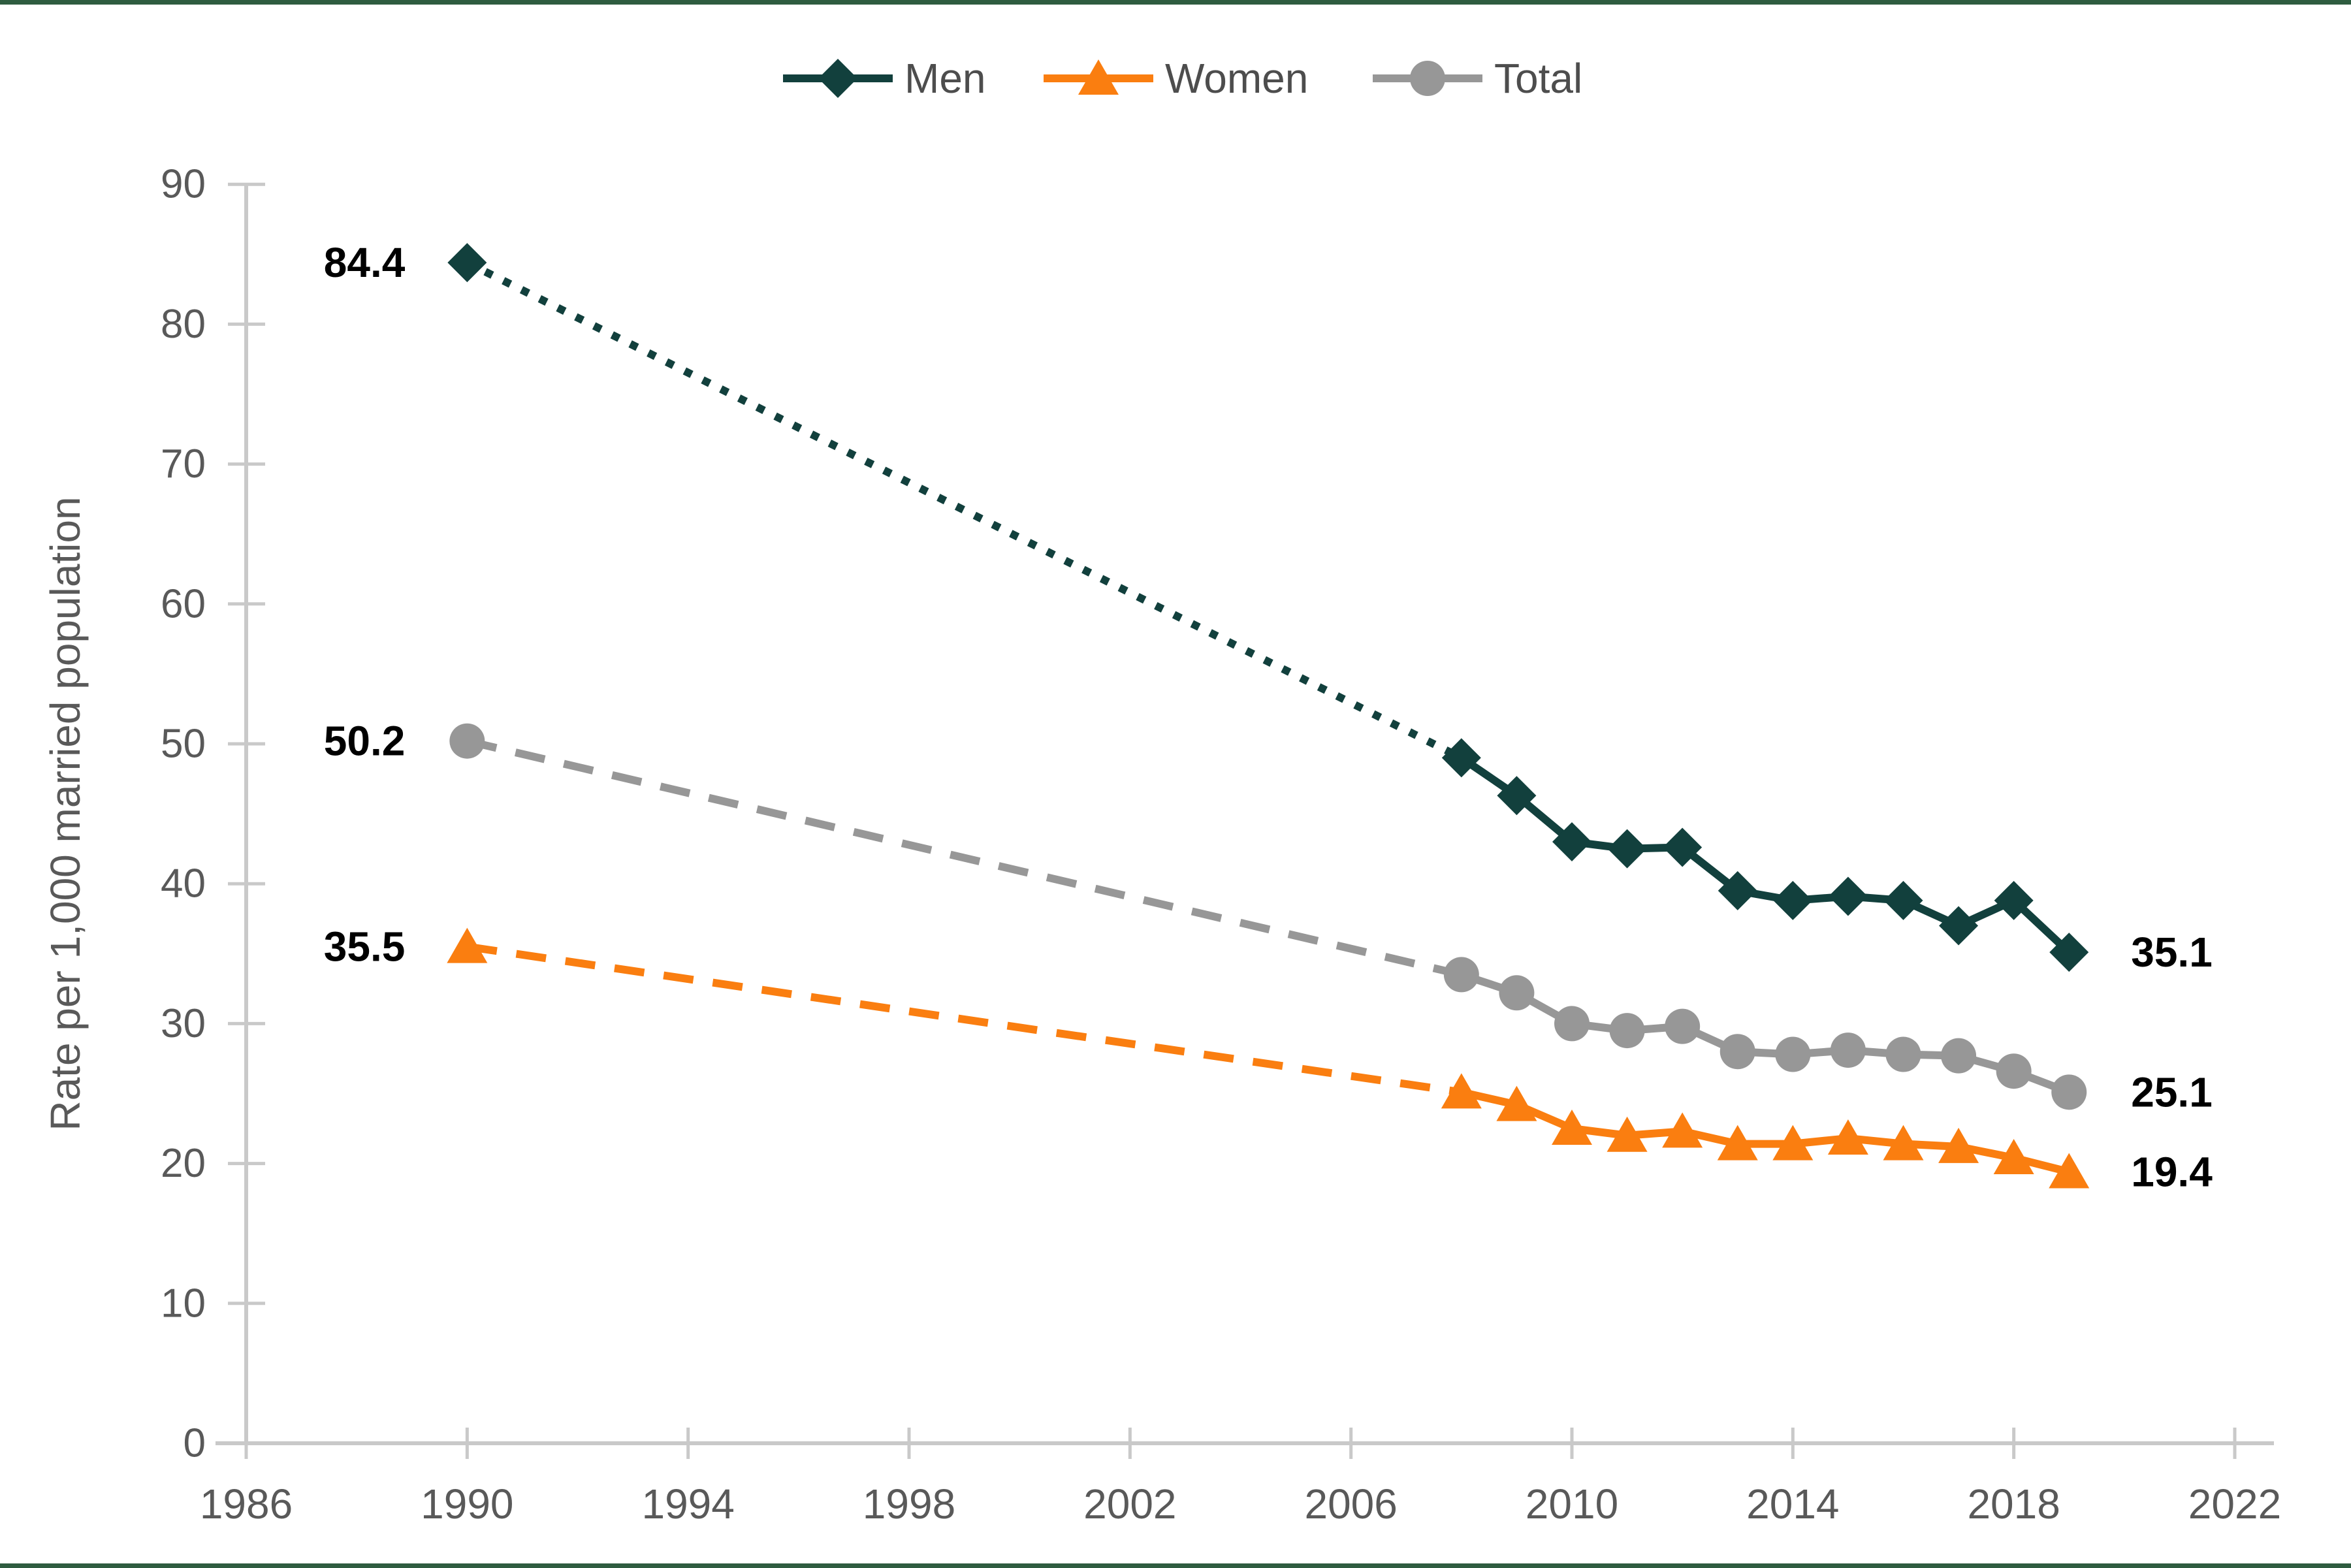 Image resolution: width=2351 pixels, height=1568 pixels. Describe the element at coordinates (467, 1504) in the screenshot. I see `x-tick-label: 1990` at that location.